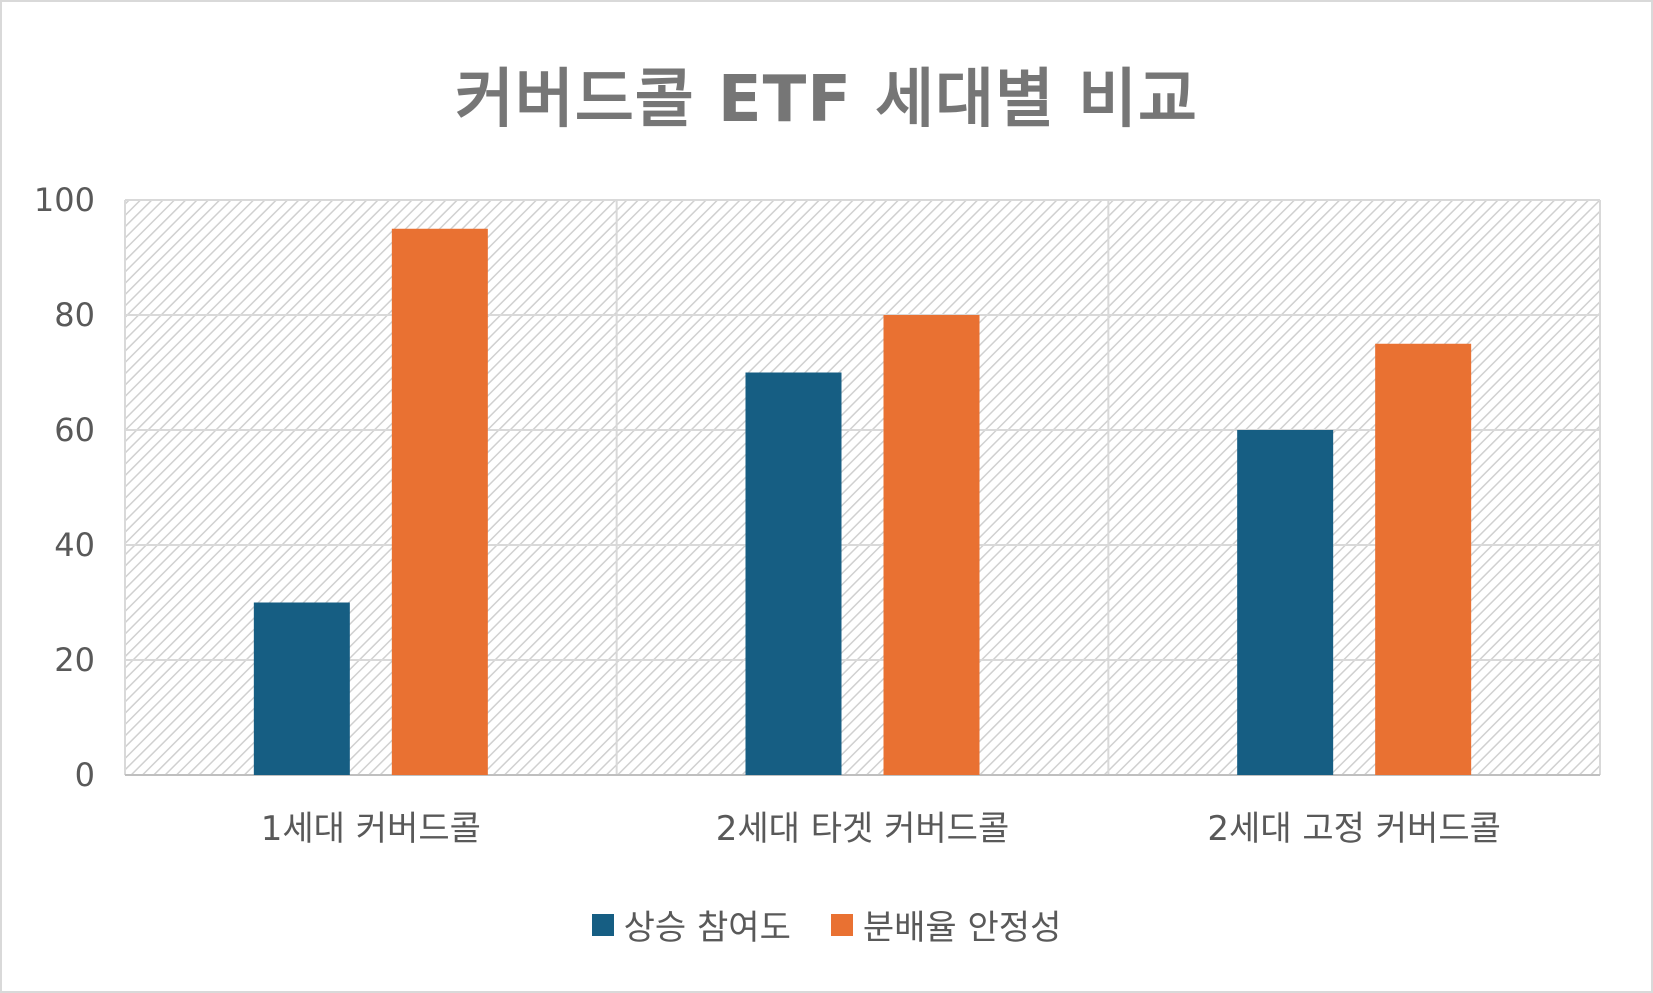 Image resolution: width=1653 pixels, height=993 pixels. What do you see at coordinates (64, 200) in the screenshot?
I see `y-tick-label: 100` at bounding box center [64, 200].